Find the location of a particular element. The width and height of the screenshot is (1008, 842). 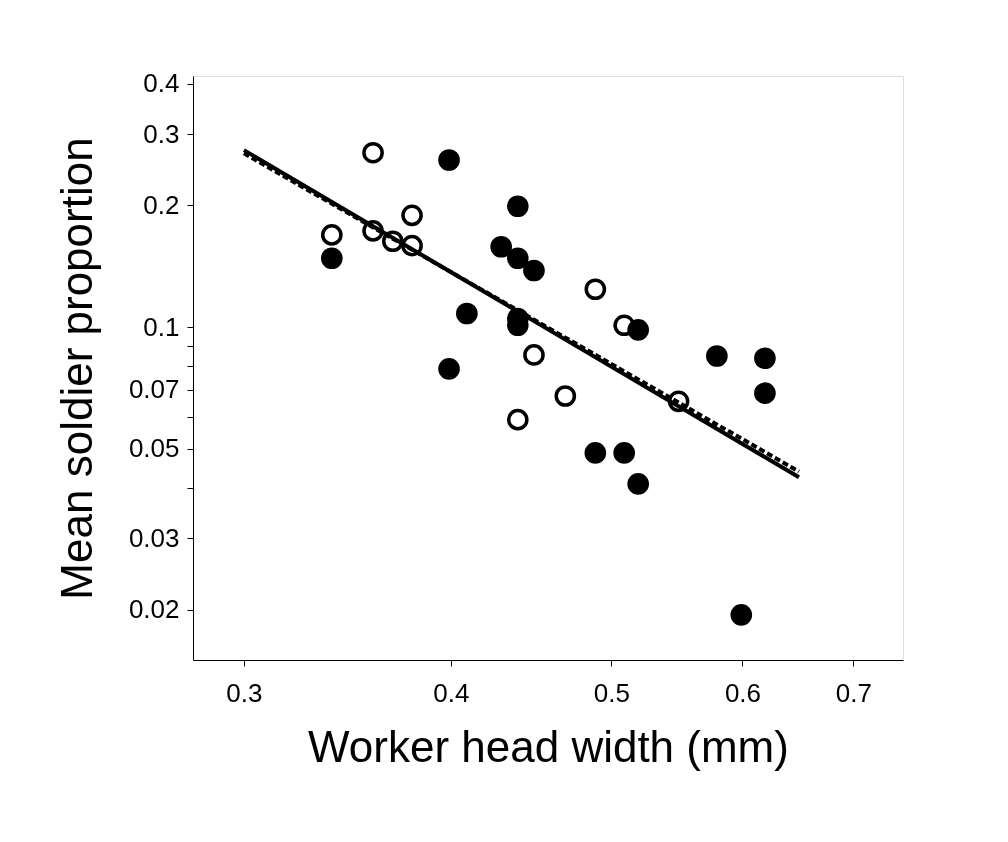

x-tick-label: 0.5 is located at coordinates (611, 692).